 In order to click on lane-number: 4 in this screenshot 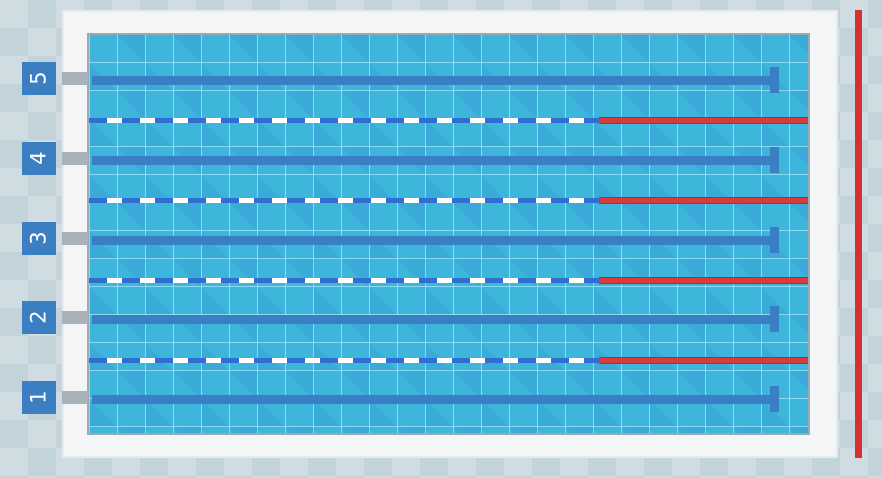, I will do `click(39, 158)`.